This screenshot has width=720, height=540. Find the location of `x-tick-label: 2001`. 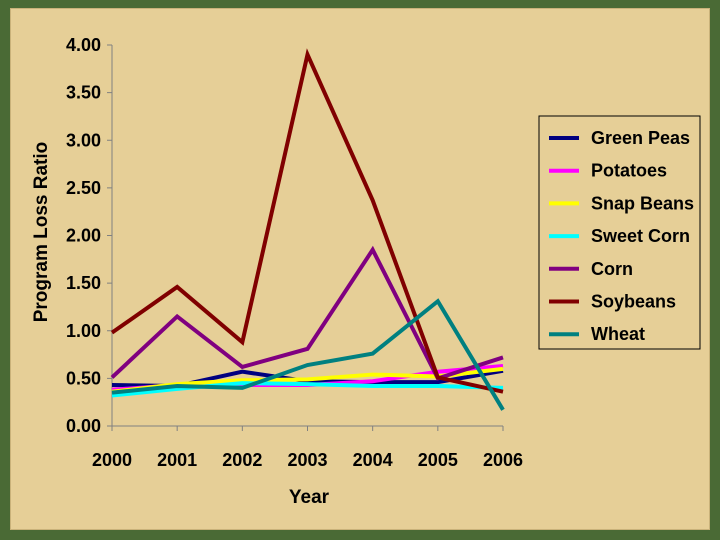

x-tick-label: 2001 is located at coordinates (177, 460).